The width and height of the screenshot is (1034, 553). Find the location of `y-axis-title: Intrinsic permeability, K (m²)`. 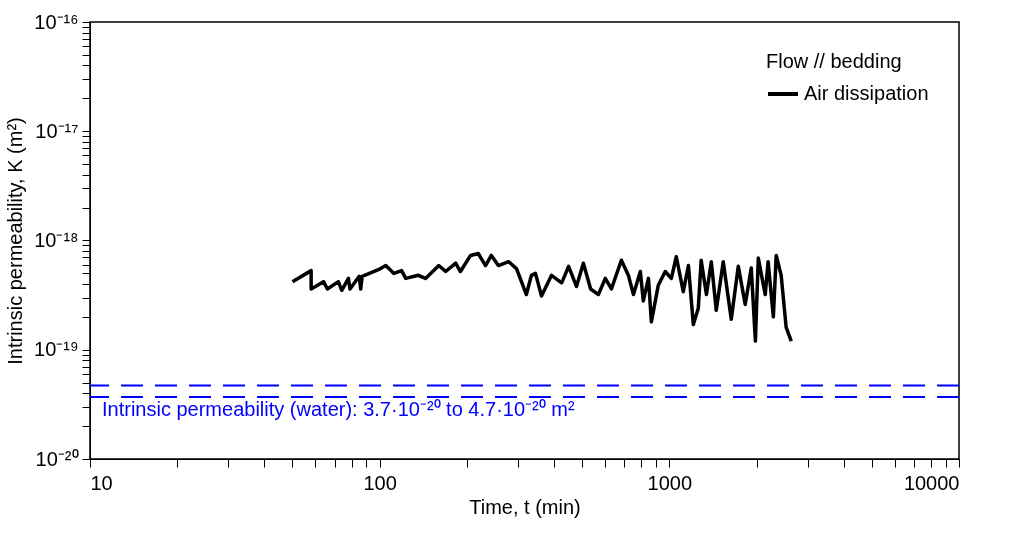

y-axis-title: Intrinsic permeability, K (m²) is located at coordinates (15, 241).